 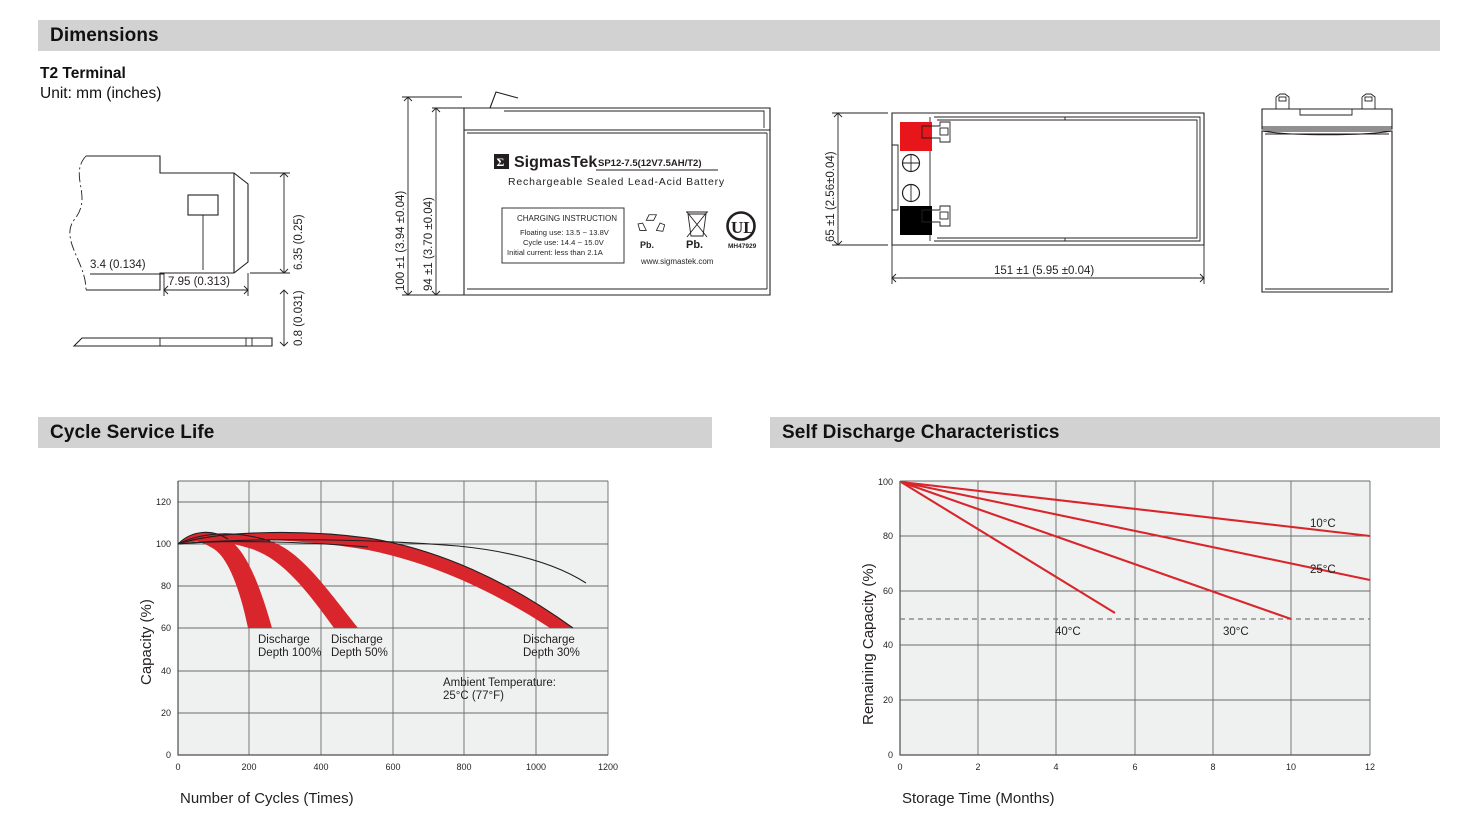 What do you see at coordinates (429, 244) in the screenshot?
I see `dim-case-height: 94 ±1 (3.70 ±0.04)` at bounding box center [429, 244].